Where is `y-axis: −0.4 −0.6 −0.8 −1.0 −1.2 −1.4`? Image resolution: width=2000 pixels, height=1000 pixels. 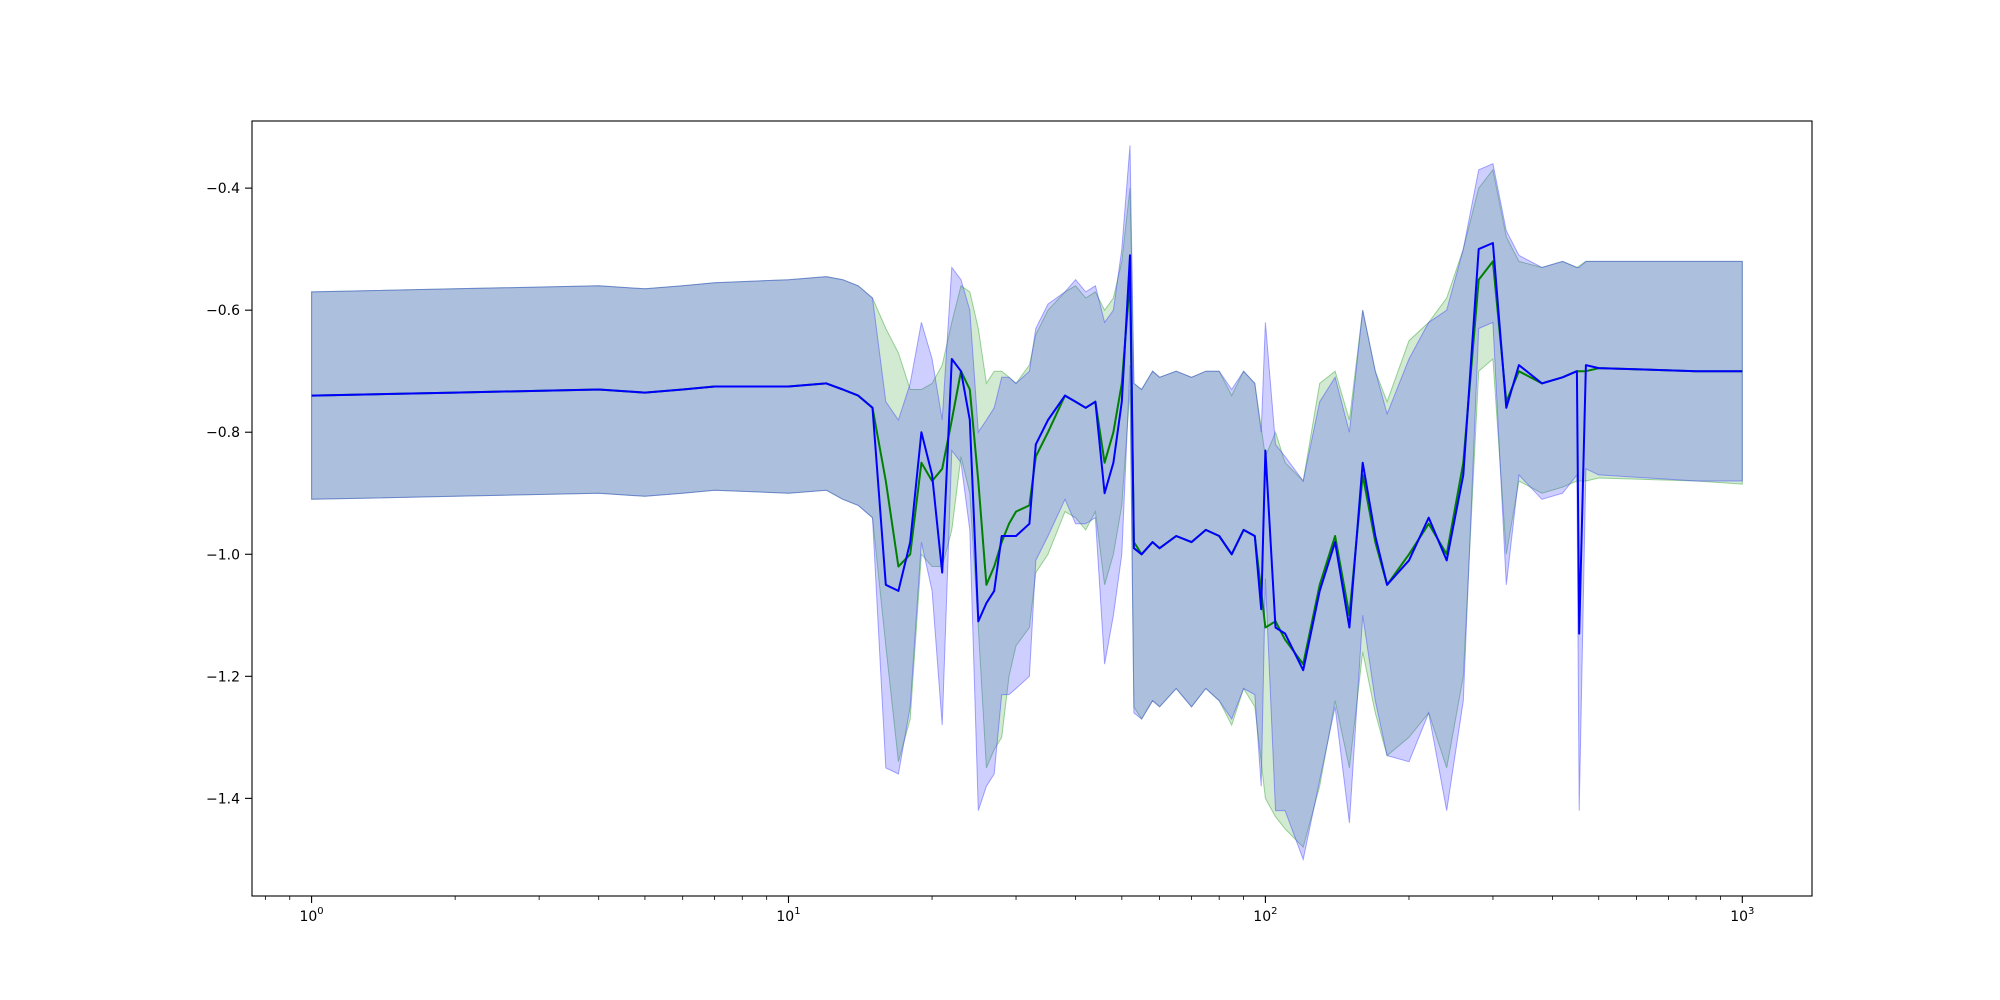
y-axis: −0.4 −0.6 −0.8 −1.0 −1.2 −1.4 is located at coordinates (229, 494).